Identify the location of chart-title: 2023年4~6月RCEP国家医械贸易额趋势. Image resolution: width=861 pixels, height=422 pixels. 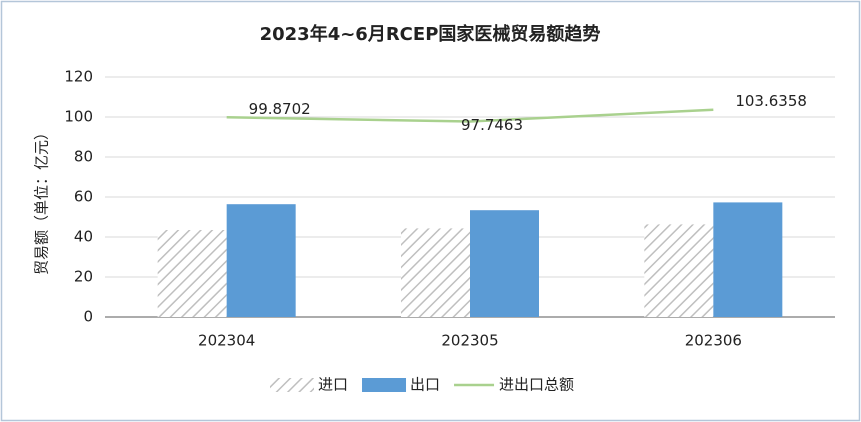
(430, 34).